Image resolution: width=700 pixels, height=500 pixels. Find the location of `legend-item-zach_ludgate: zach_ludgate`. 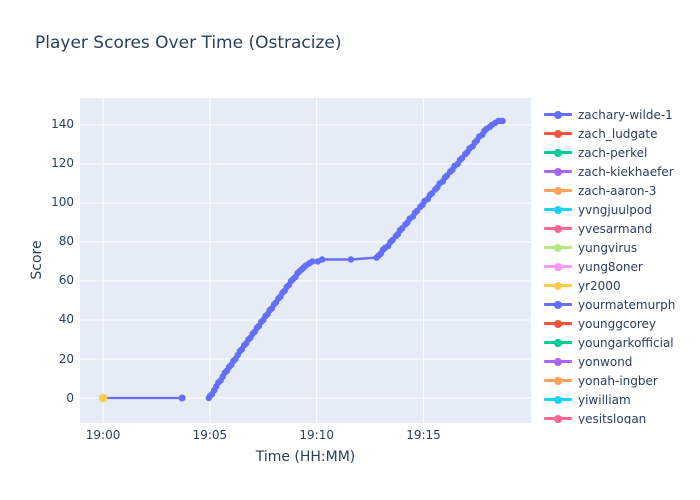

legend-item-zach_ludgate: zach_ludgate is located at coordinates (622, 133).